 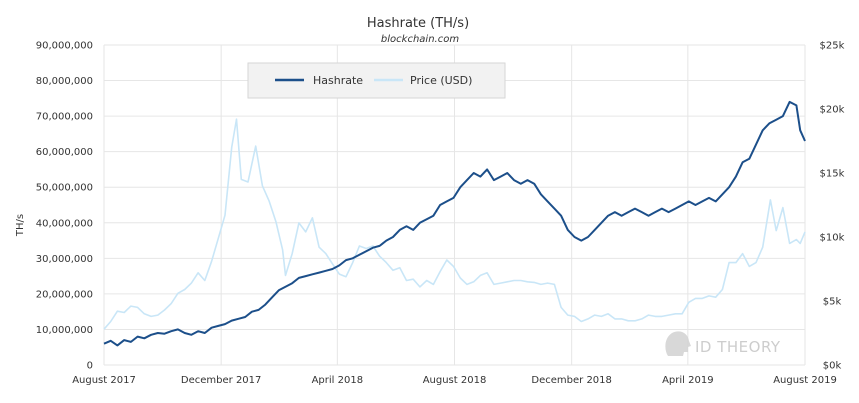 I want to click on watermark: ID THEORY, so click(x=723, y=343).